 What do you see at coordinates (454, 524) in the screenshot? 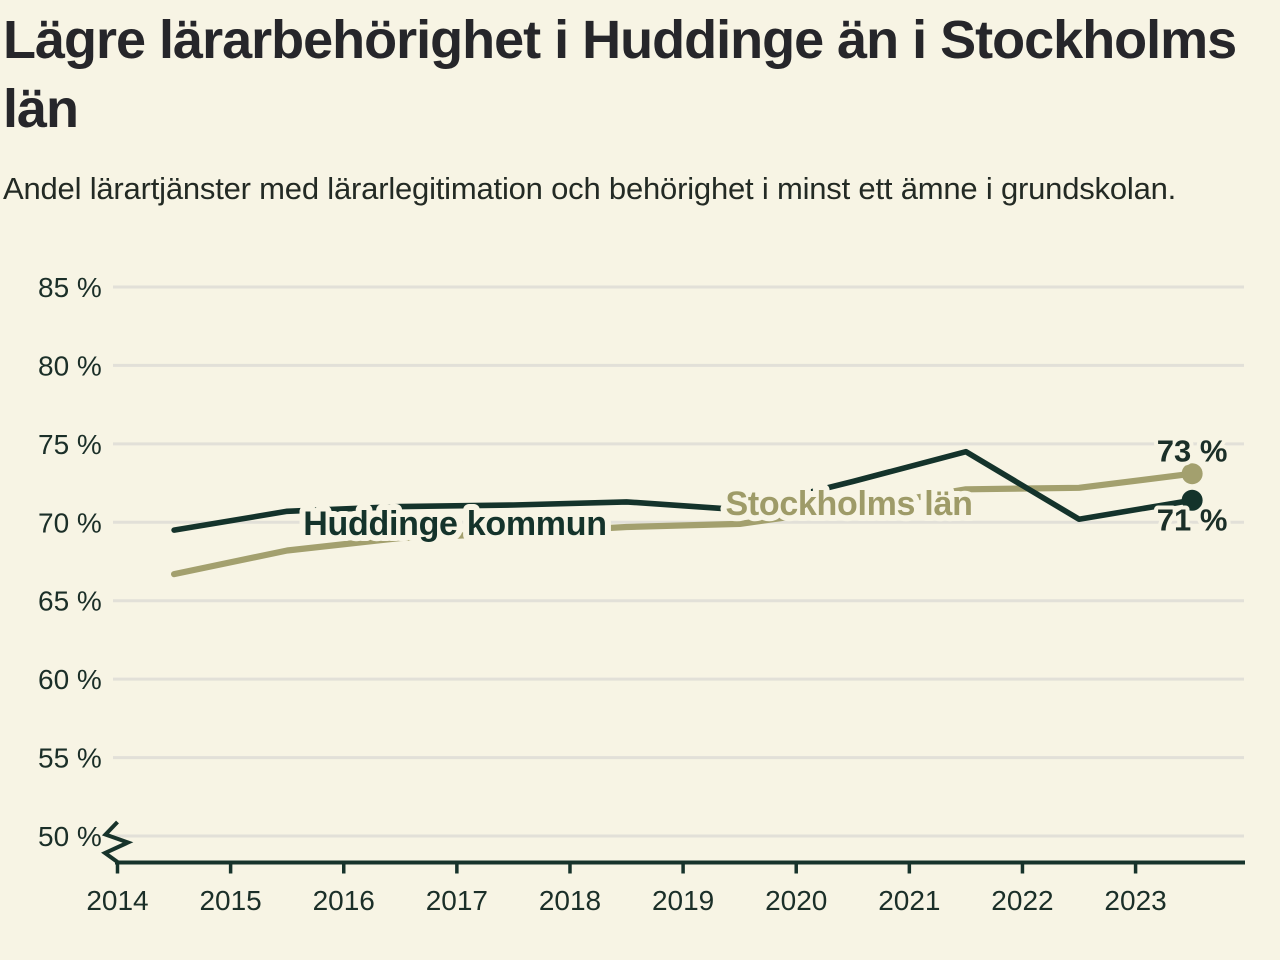
I see `series-label-1: Huddinge kommun` at bounding box center [454, 524].